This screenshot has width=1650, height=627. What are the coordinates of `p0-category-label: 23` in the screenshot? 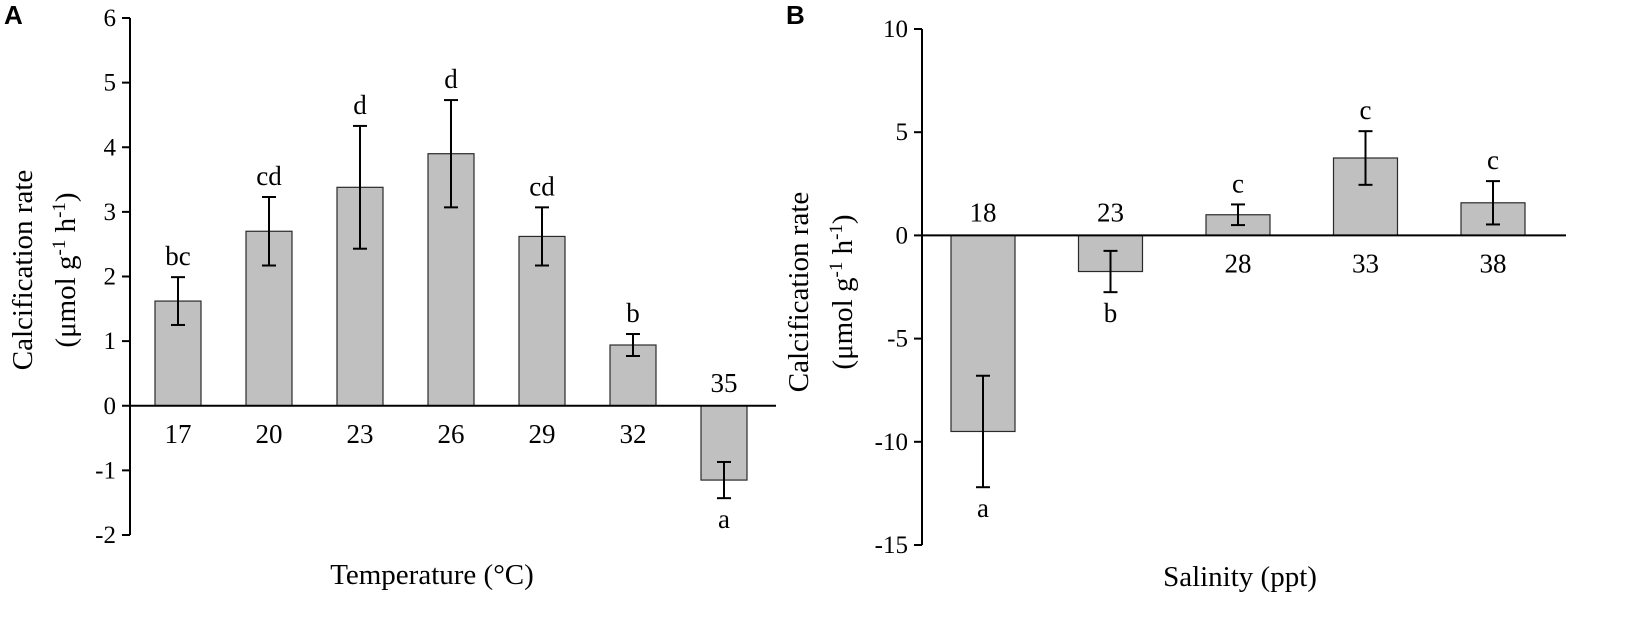 It's located at (360, 434).